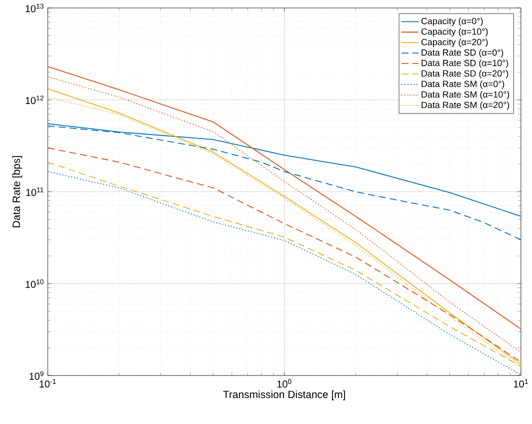  Describe the element at coordinates (463, 84) in the screenshot. I see `legend-label: Data Rate SM (α=0°)` at that location.